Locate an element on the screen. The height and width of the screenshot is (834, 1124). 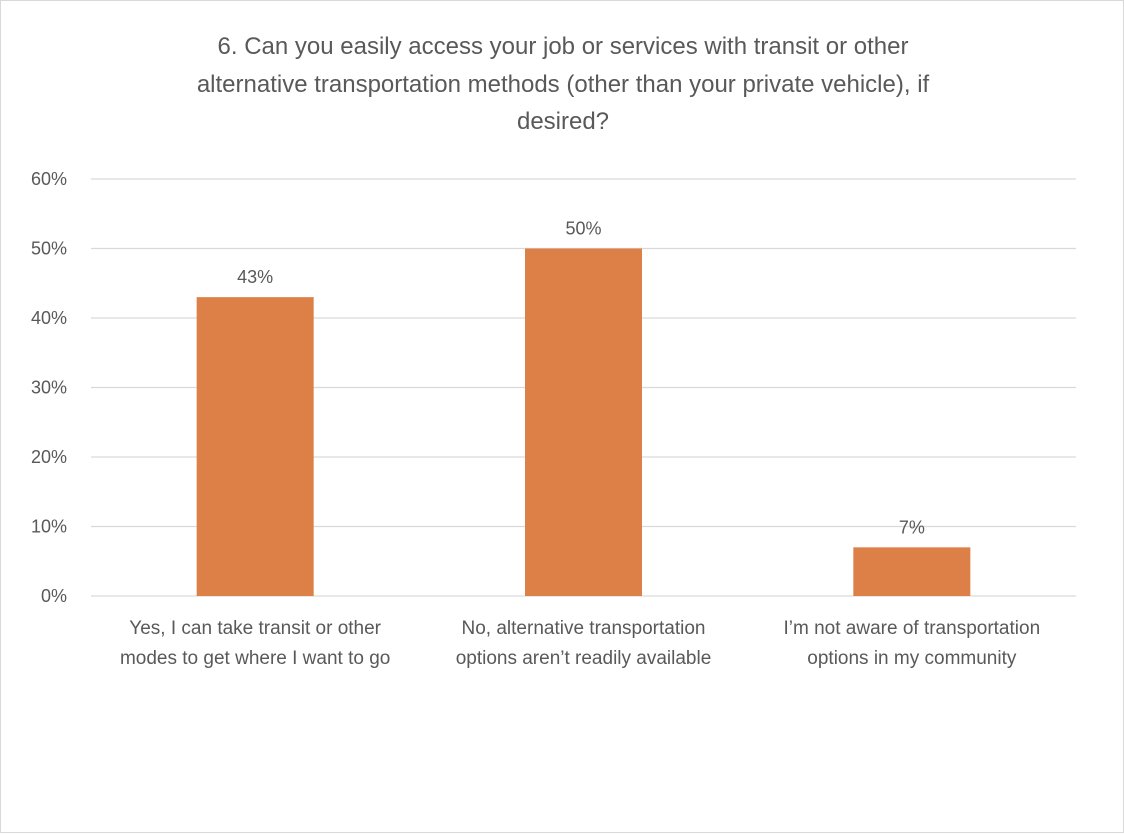
x-category-label: I’m not aware of transportation is located at coordinates (912, 628).